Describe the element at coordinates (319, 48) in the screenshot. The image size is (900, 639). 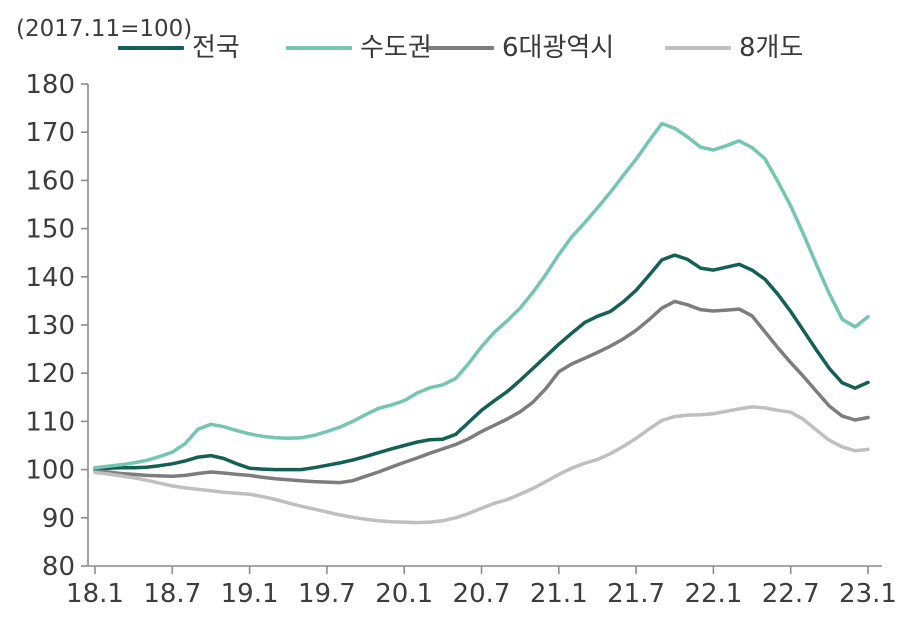
I see `legend-swatch-seoul-metro-area` at that location.